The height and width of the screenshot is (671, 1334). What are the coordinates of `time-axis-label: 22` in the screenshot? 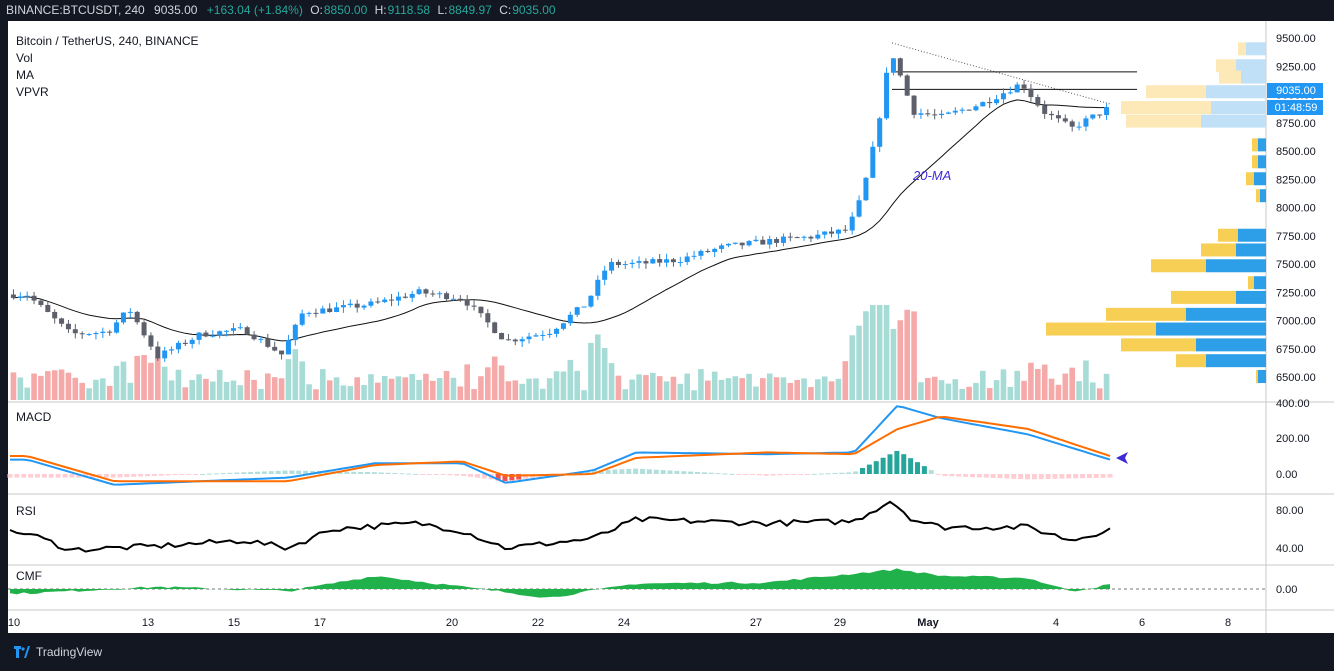 It's located at (538, 623).